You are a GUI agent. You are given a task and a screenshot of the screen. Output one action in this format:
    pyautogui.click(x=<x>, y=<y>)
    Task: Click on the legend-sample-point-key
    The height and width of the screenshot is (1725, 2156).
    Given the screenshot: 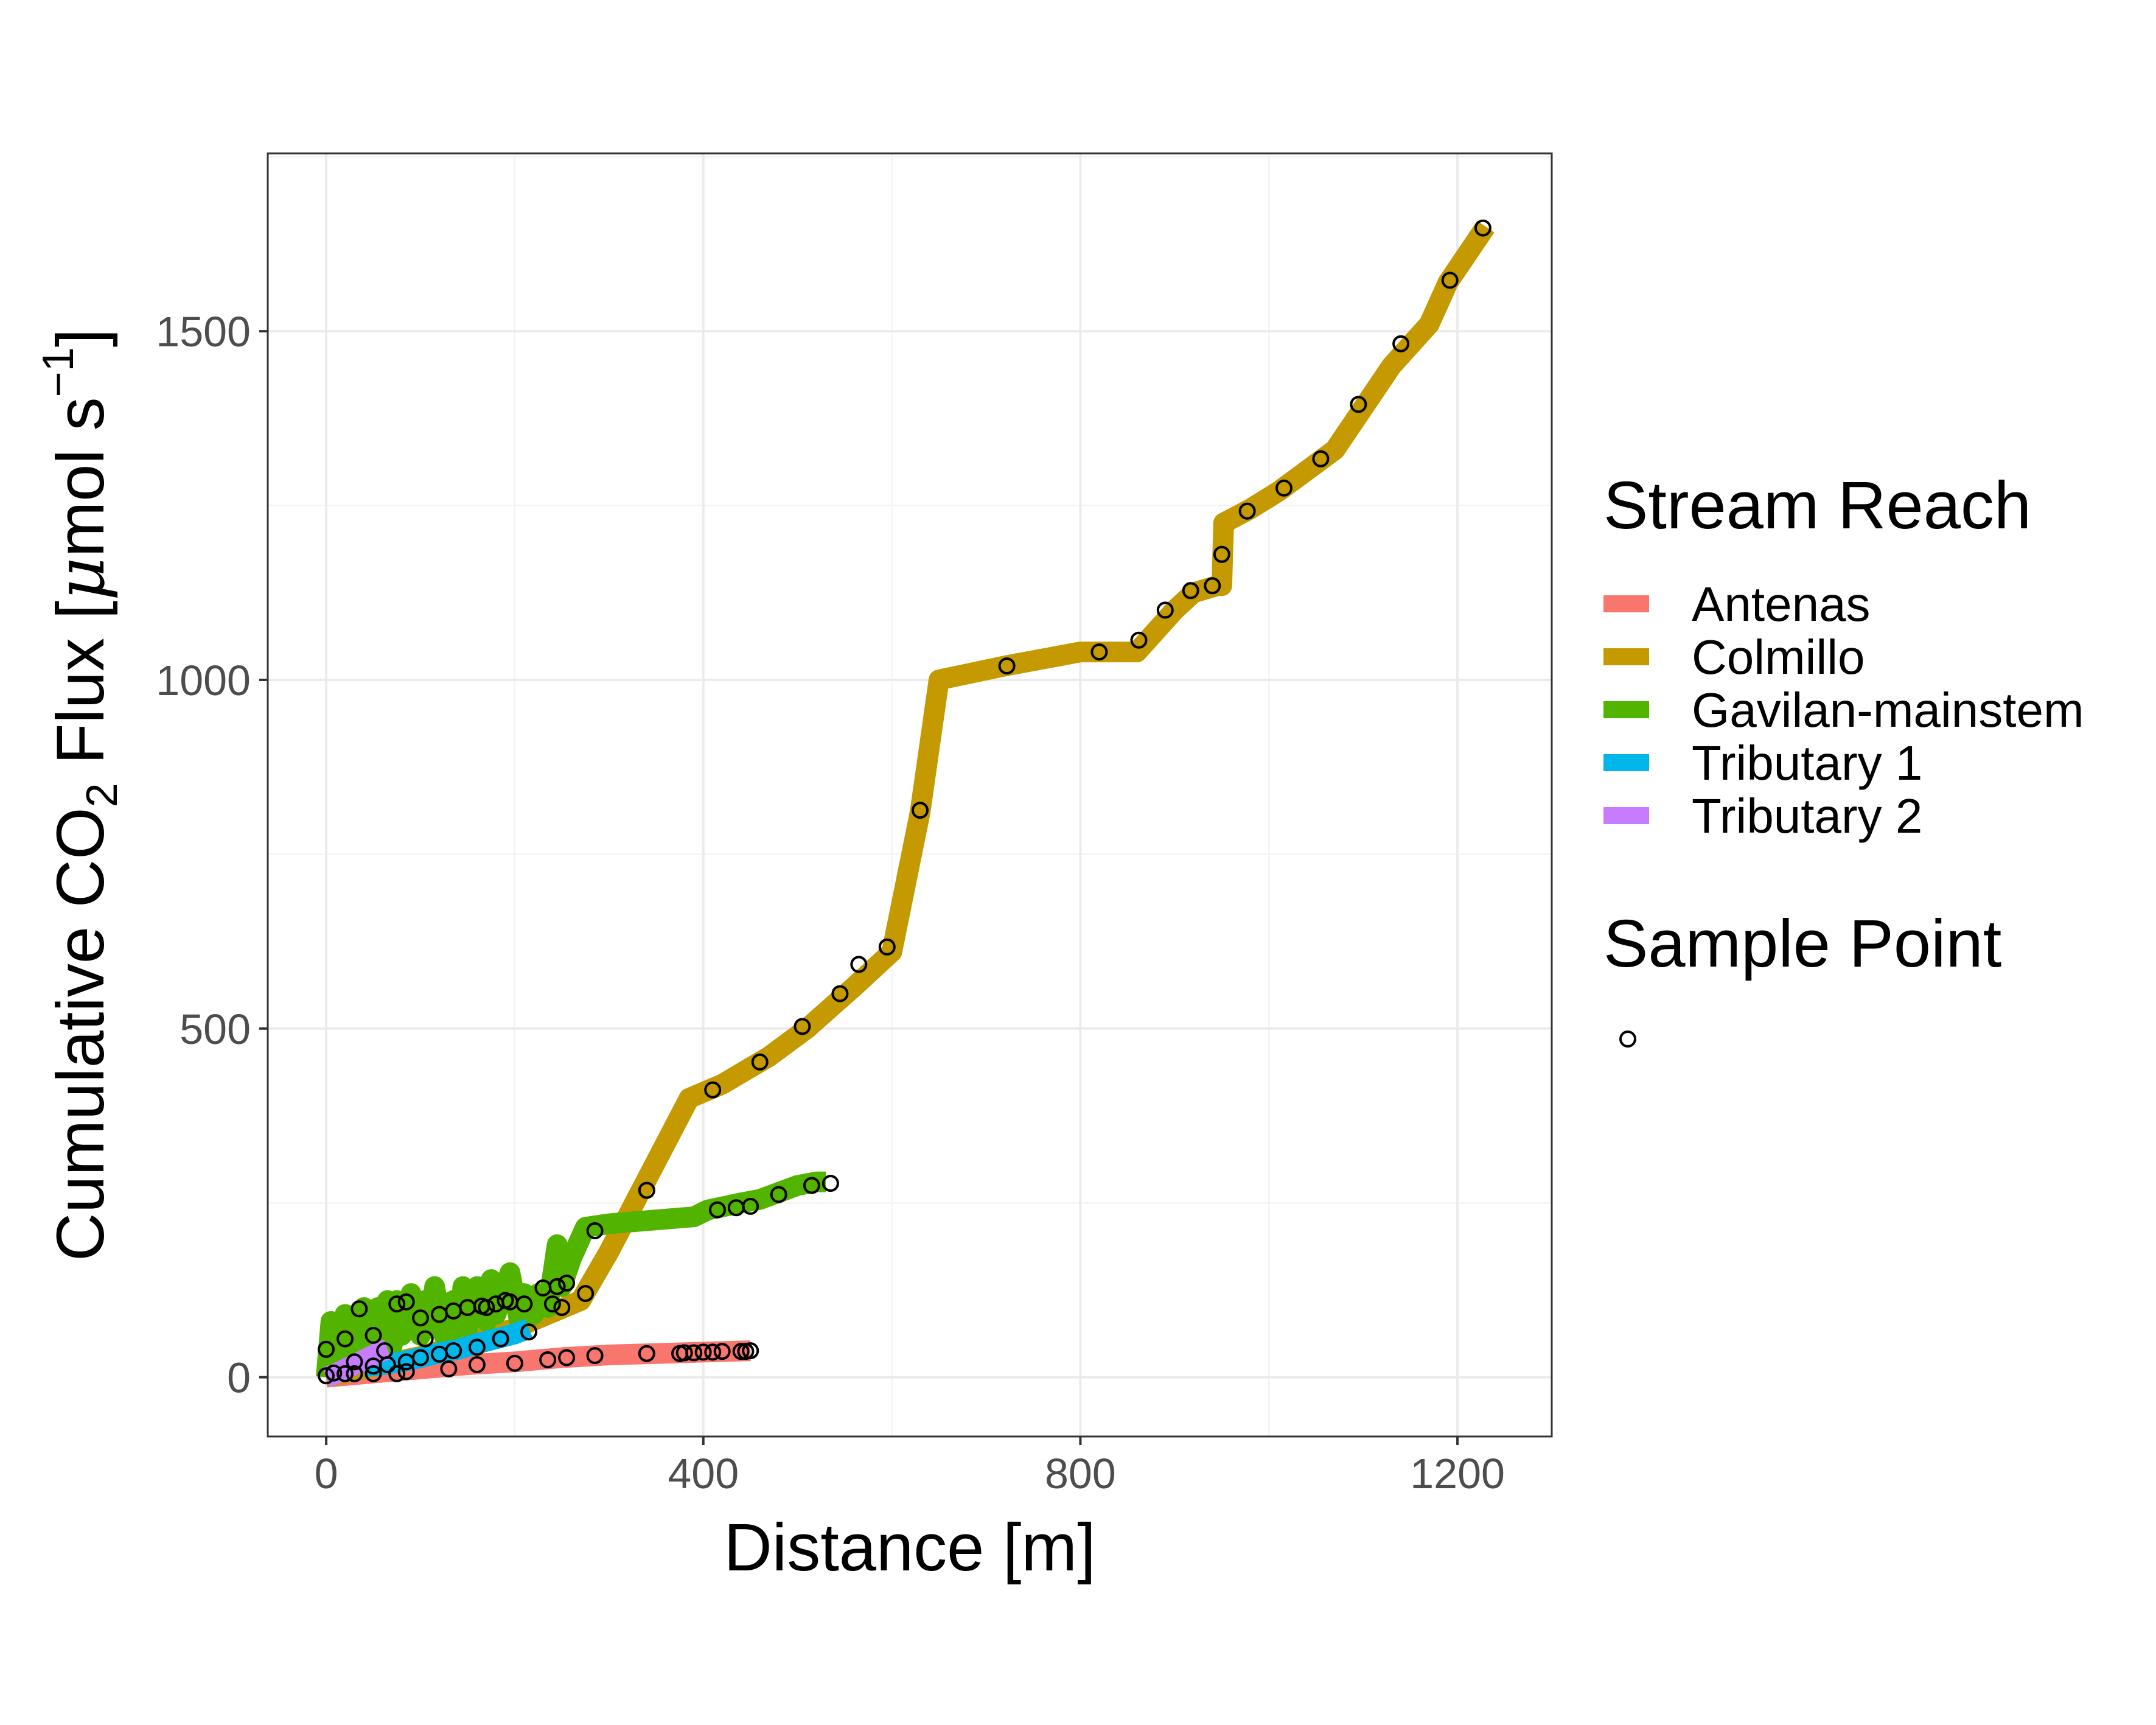 What is the action you would take?
    pyautogui.click(x=1628, y=1039)
    